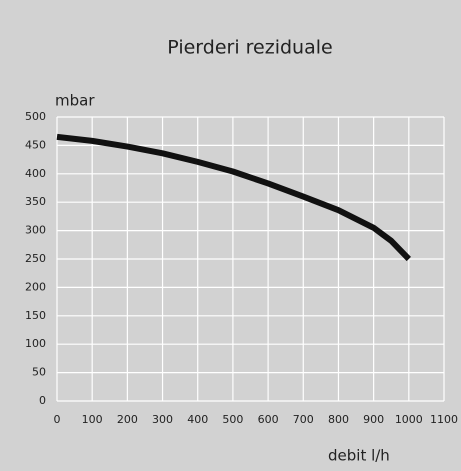  I want to click on y-tick-label: 250, so click(35, 258).